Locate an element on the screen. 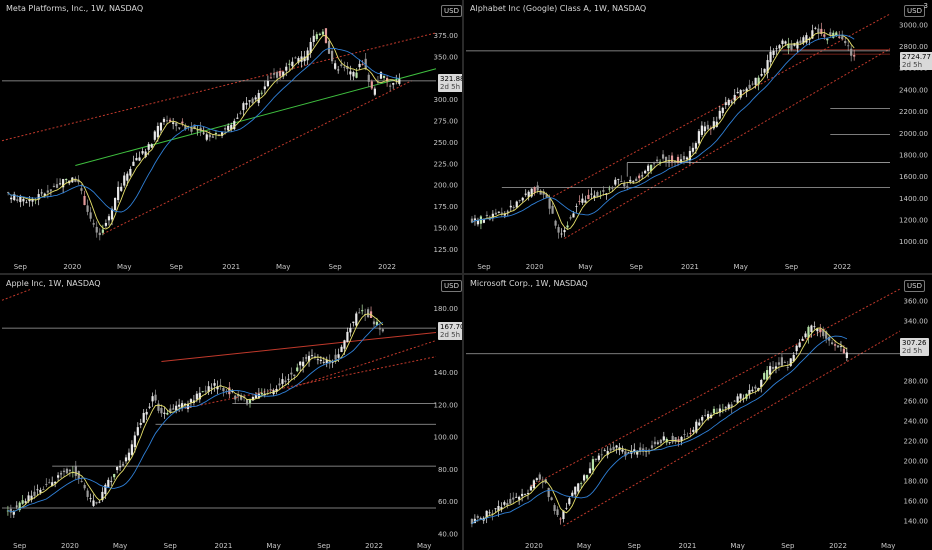 This screenshot has height=550, width=932. y-tick-label: 250.00 is located at coordinates (446, 143).